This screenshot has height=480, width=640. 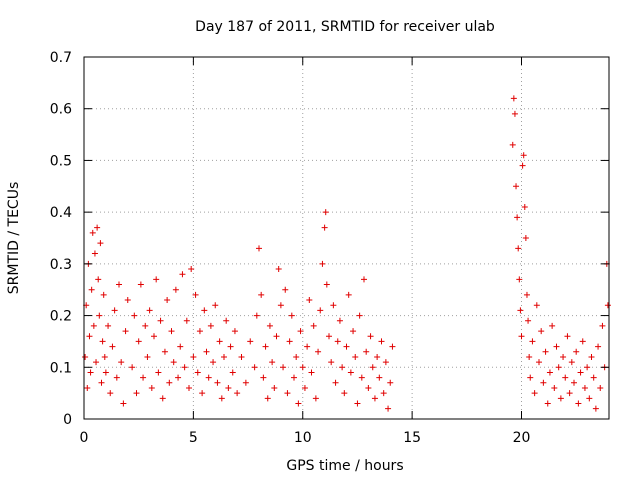 I want to click on y-axis-label: SRMTID / TECUs, so click(x=14, y=238).